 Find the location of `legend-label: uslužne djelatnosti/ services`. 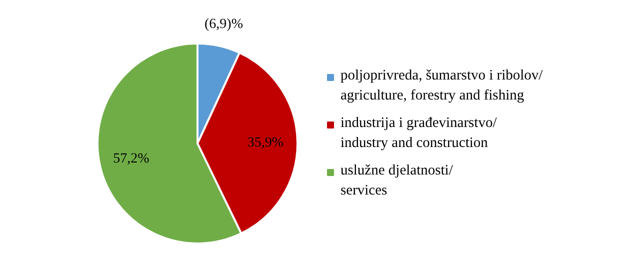

legend-label: uslužne djelatnosti/ services is located at coordinates (397, 180).